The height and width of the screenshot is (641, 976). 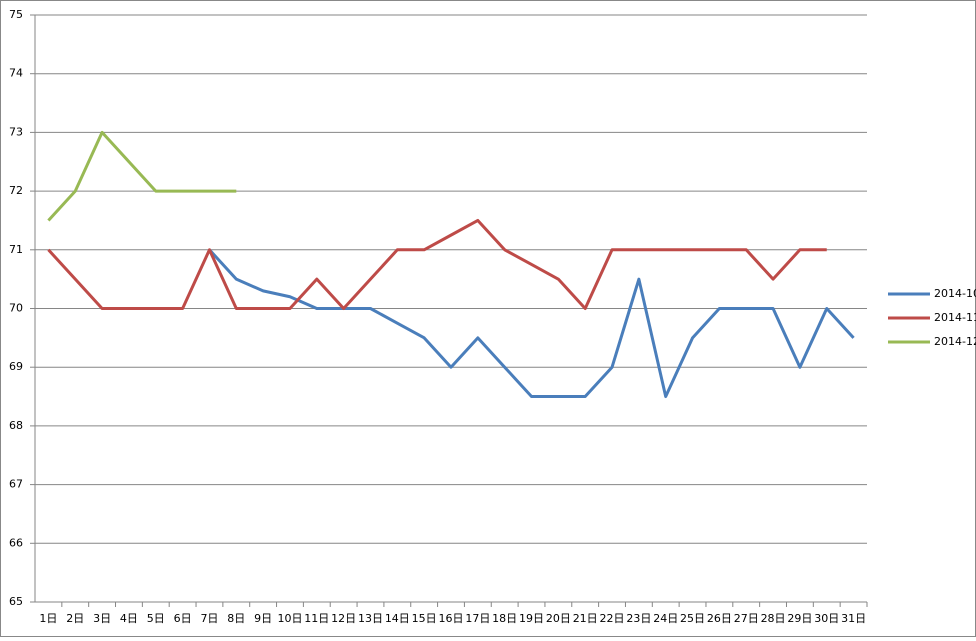 What do you see at coordinates (263, 618) in the screenshot?
I see `x-tick-label: 9日` at bounding box center [263, 618].